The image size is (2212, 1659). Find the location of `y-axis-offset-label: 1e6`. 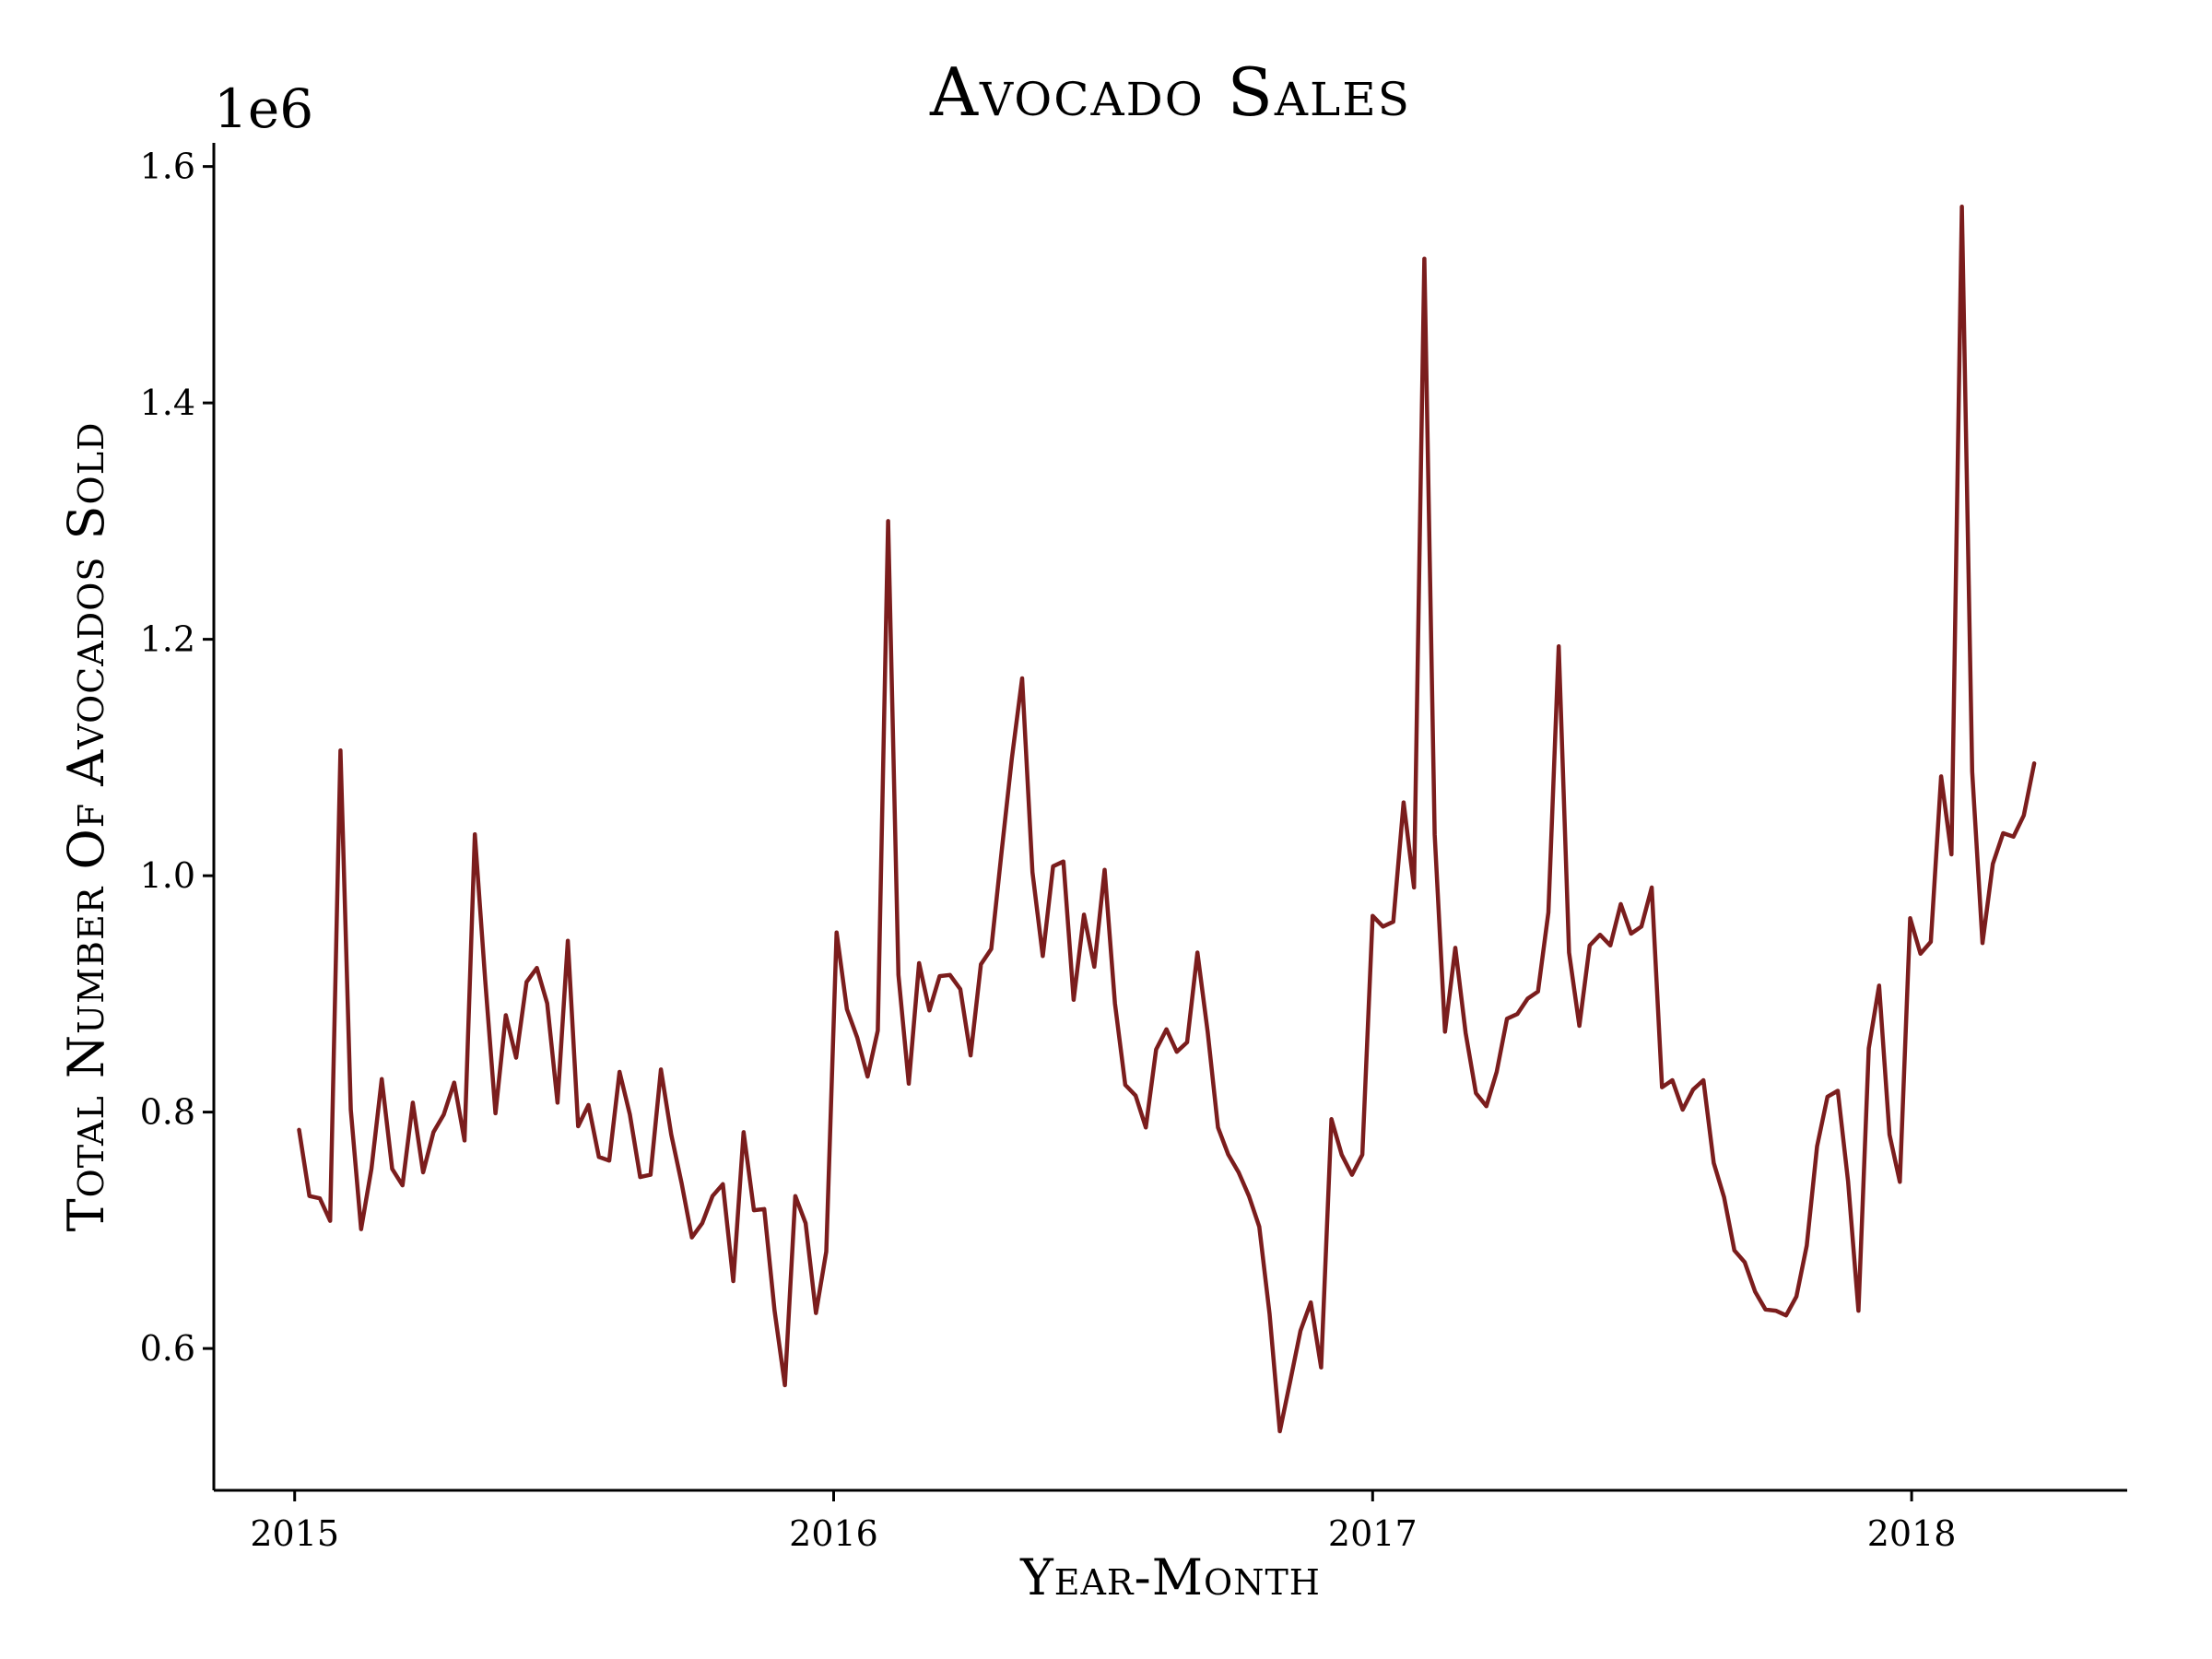

y-axis-offset-label: 1e6 is located at coordinates (263, 108).